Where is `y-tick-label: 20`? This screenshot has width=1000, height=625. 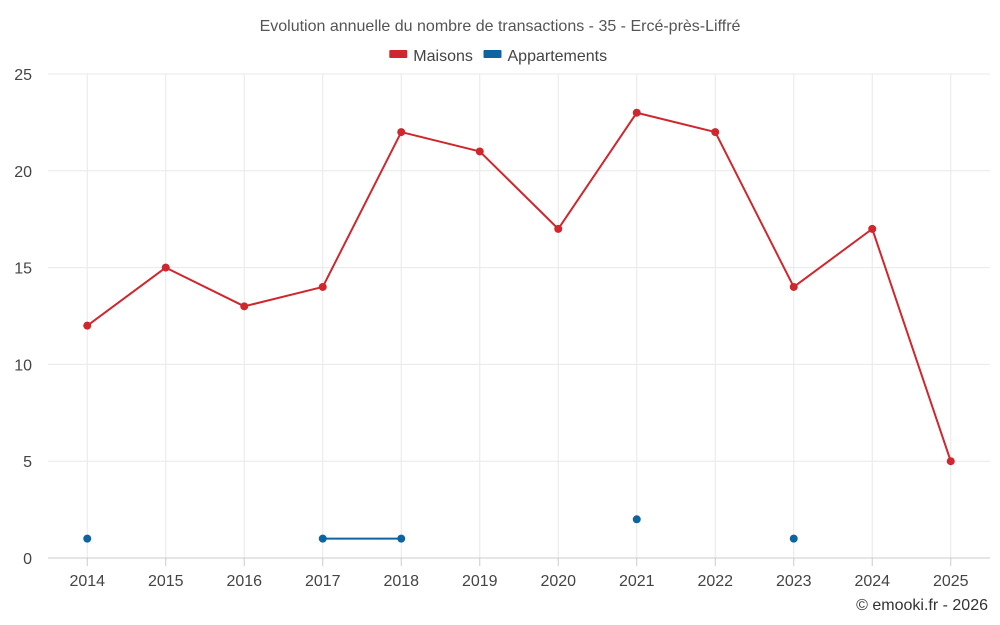
y-tick-label: 20 is located at coordinates (23, 172).